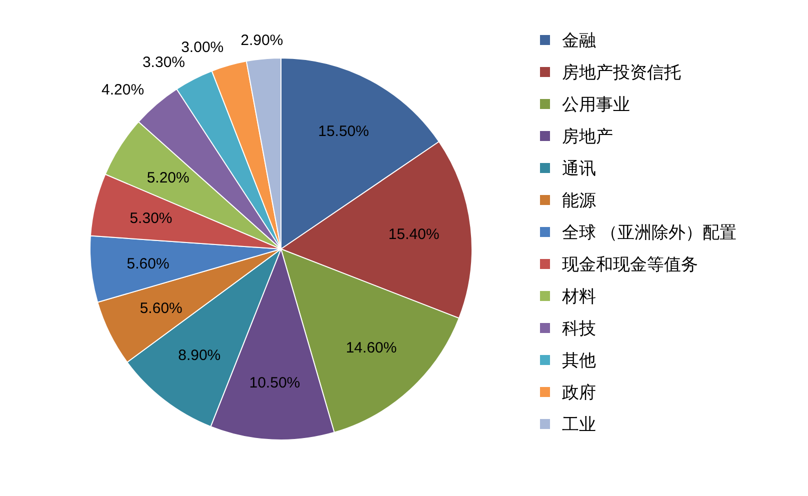 The width and height of the screenshot is (808, 496). What do you see at coordinates (168, 177) in the screenshot?
I see `data-label: 5.20%` at bounding box center [168, 177].